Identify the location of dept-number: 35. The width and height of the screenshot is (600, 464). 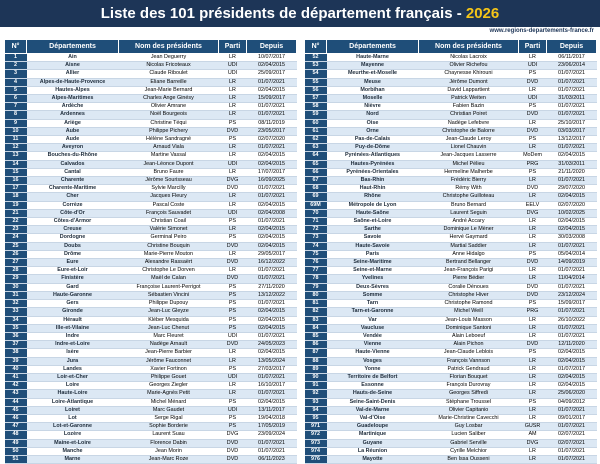
(15, 328).